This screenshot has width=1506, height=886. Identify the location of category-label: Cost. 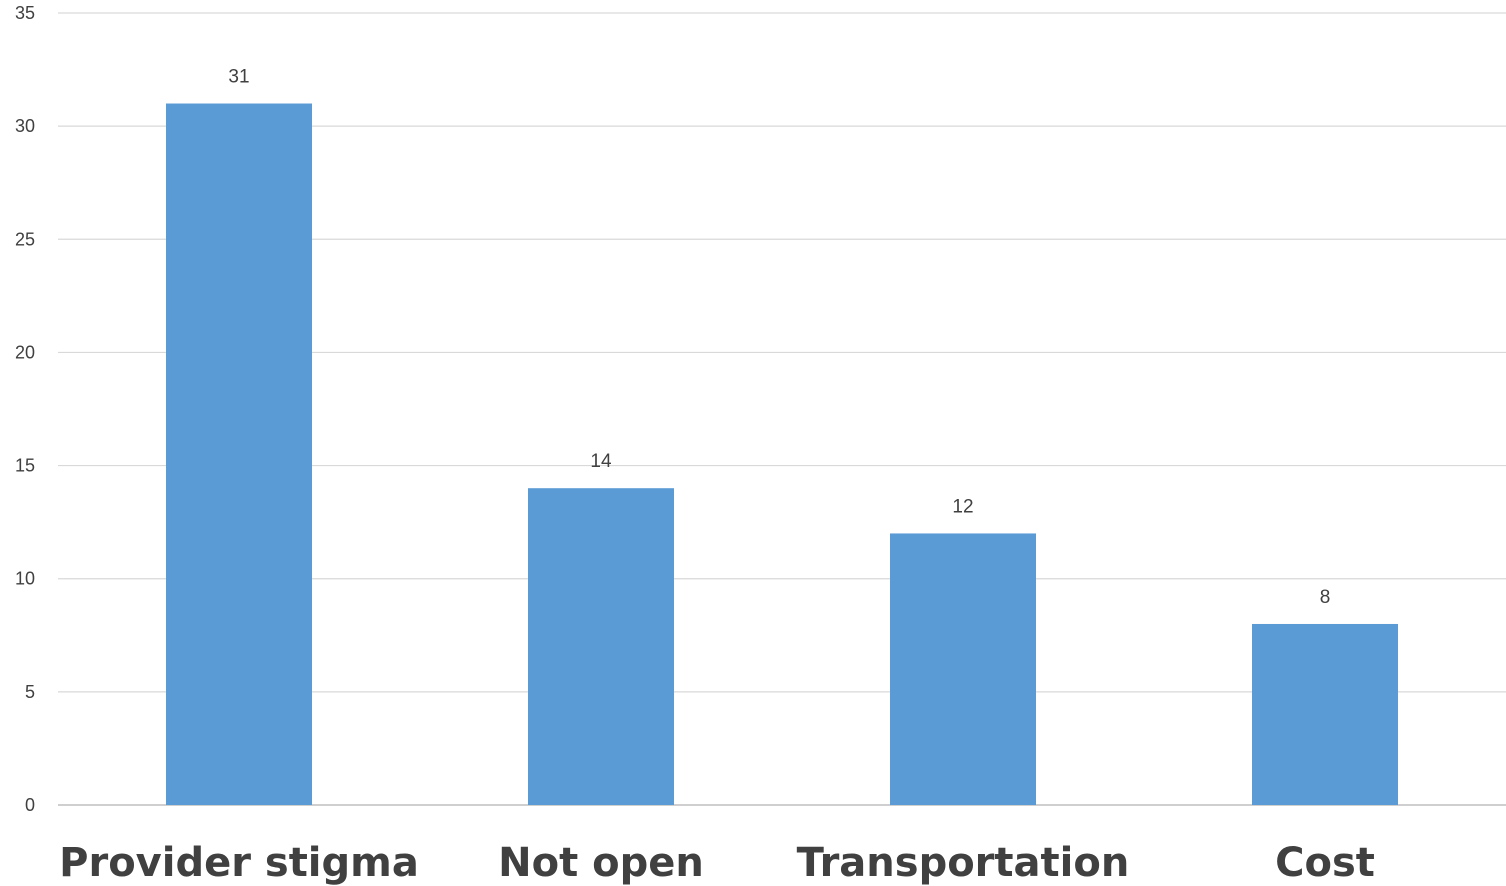
(1325, 863).